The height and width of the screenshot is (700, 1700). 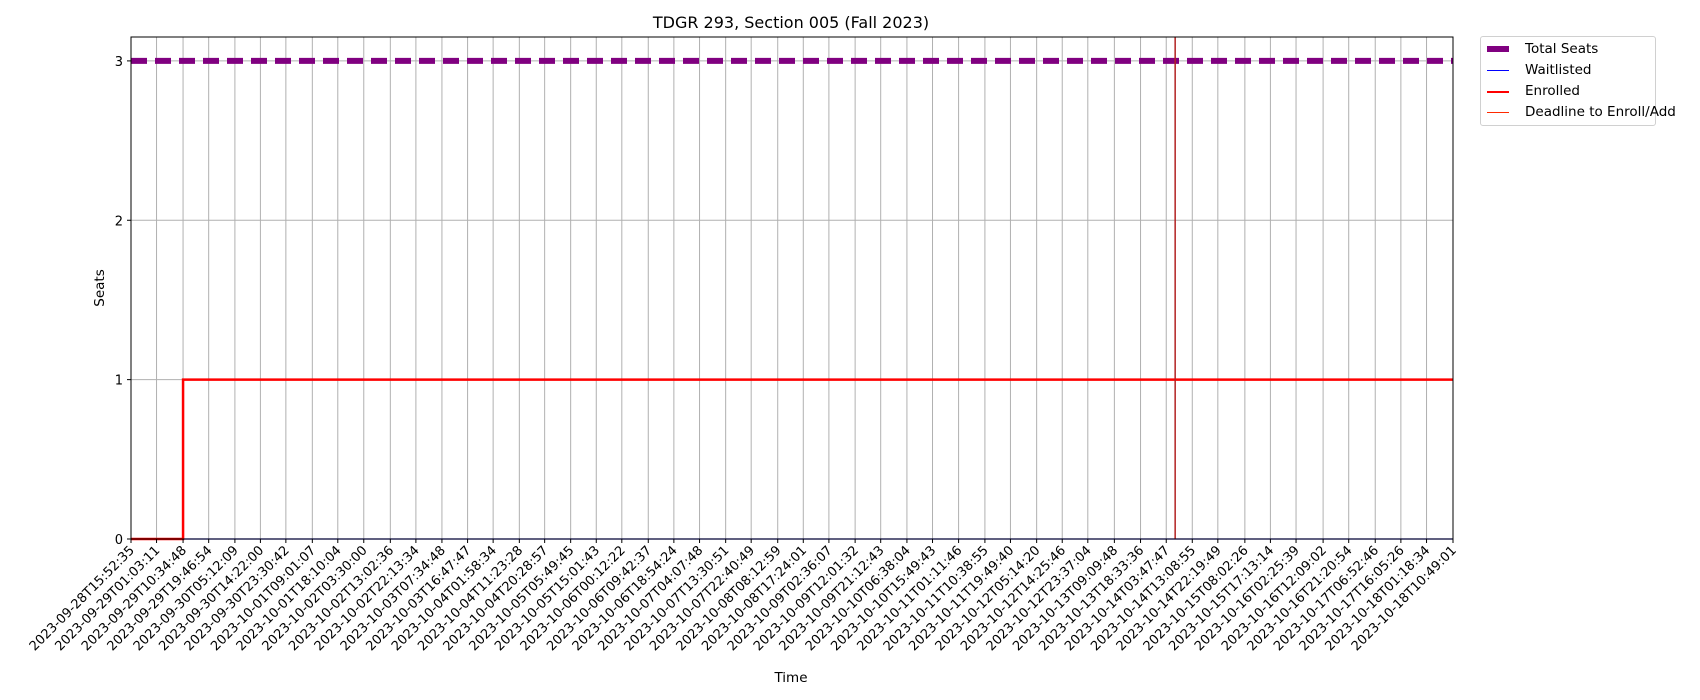 I want to click on legend-item-total-seats: Total Seats, so click(x=1568, y=49).